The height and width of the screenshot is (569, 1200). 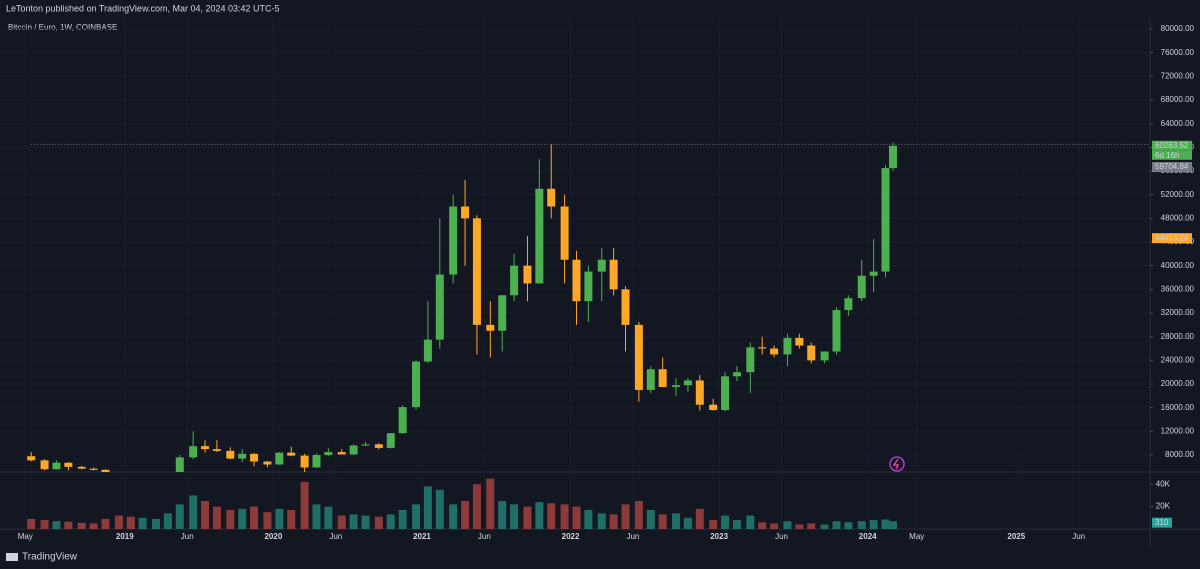 I want to click on y-tick-label: 28000.00, so click(x=1178, y=336).